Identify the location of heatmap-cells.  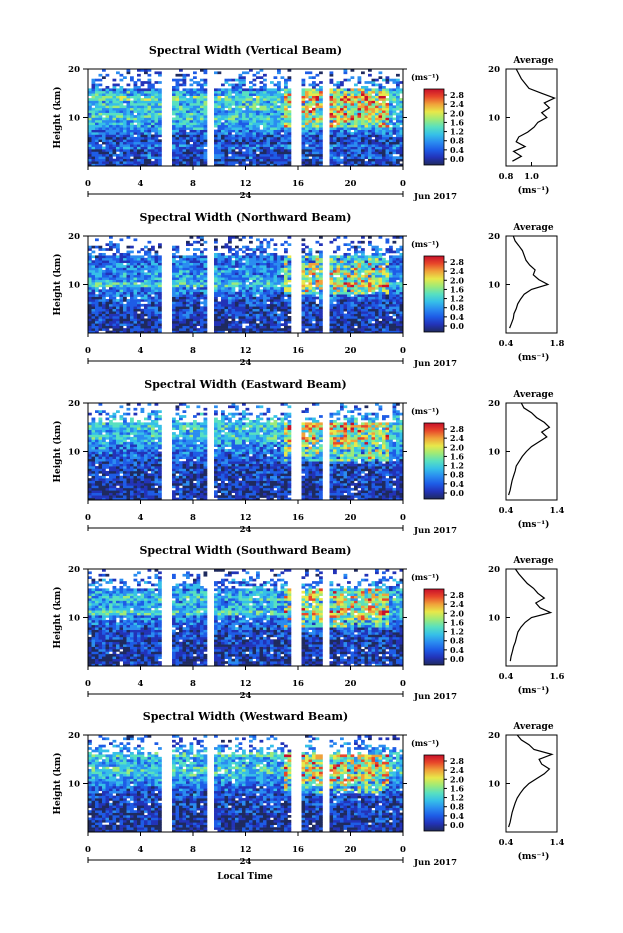
(245, 284).